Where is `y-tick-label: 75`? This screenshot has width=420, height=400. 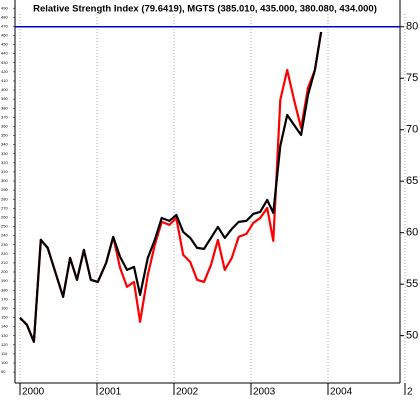
y-tick-label: 75 is located at coordinates (412, 78).